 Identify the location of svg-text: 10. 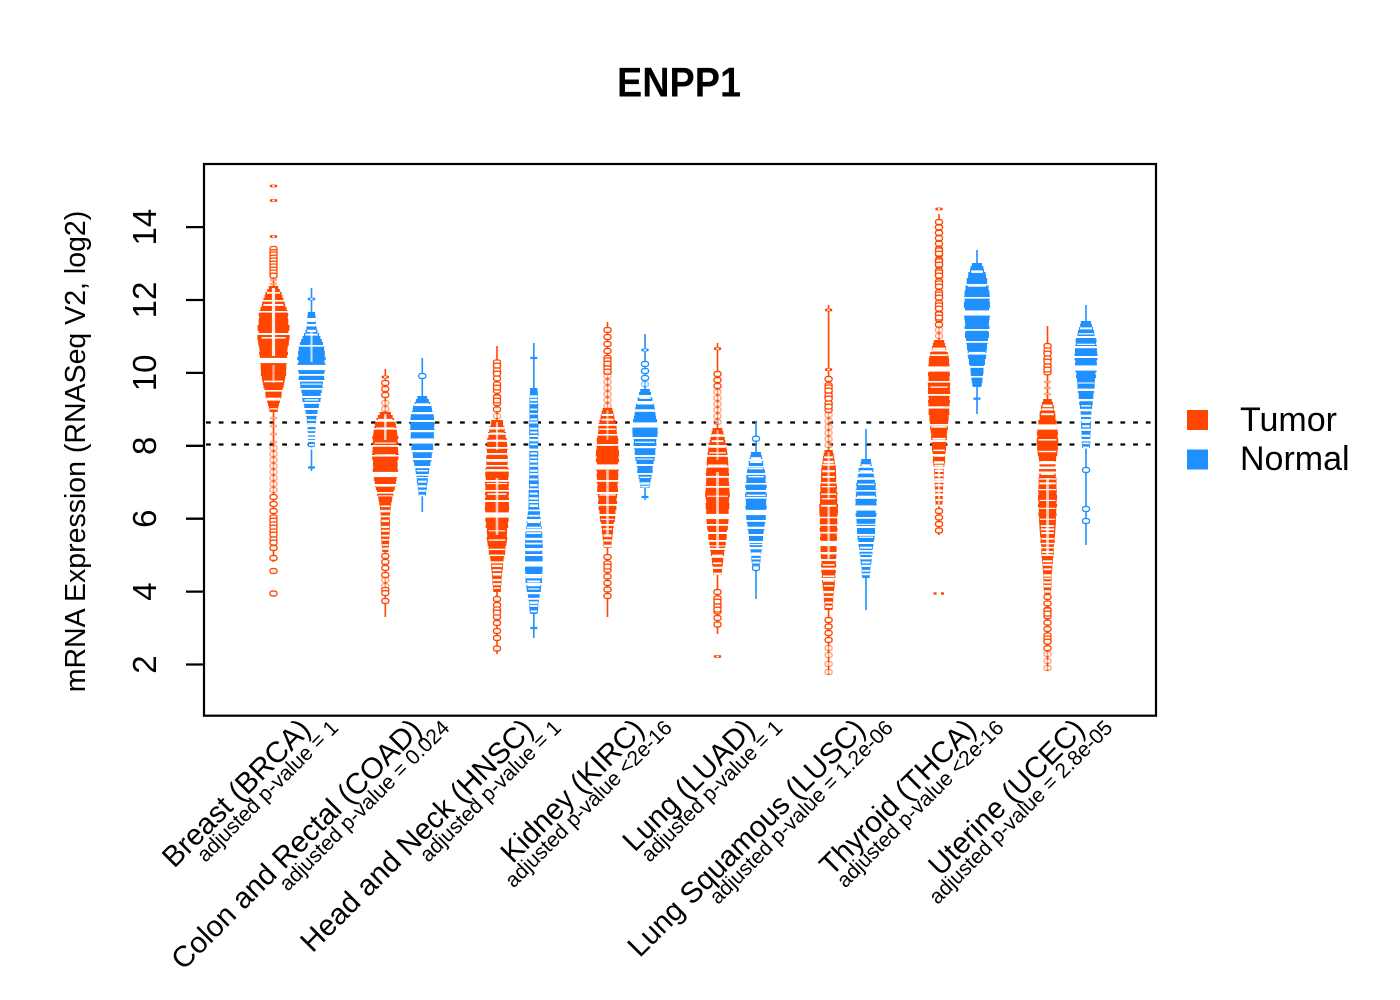
(144, 373).